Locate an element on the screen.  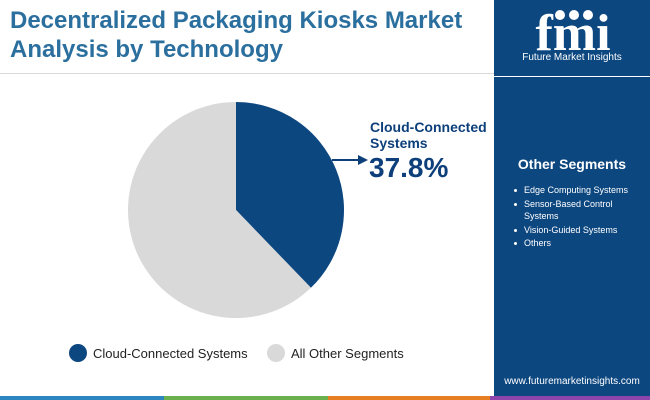
pie-slice-cloud-connected is located at coordinates (290, 195).